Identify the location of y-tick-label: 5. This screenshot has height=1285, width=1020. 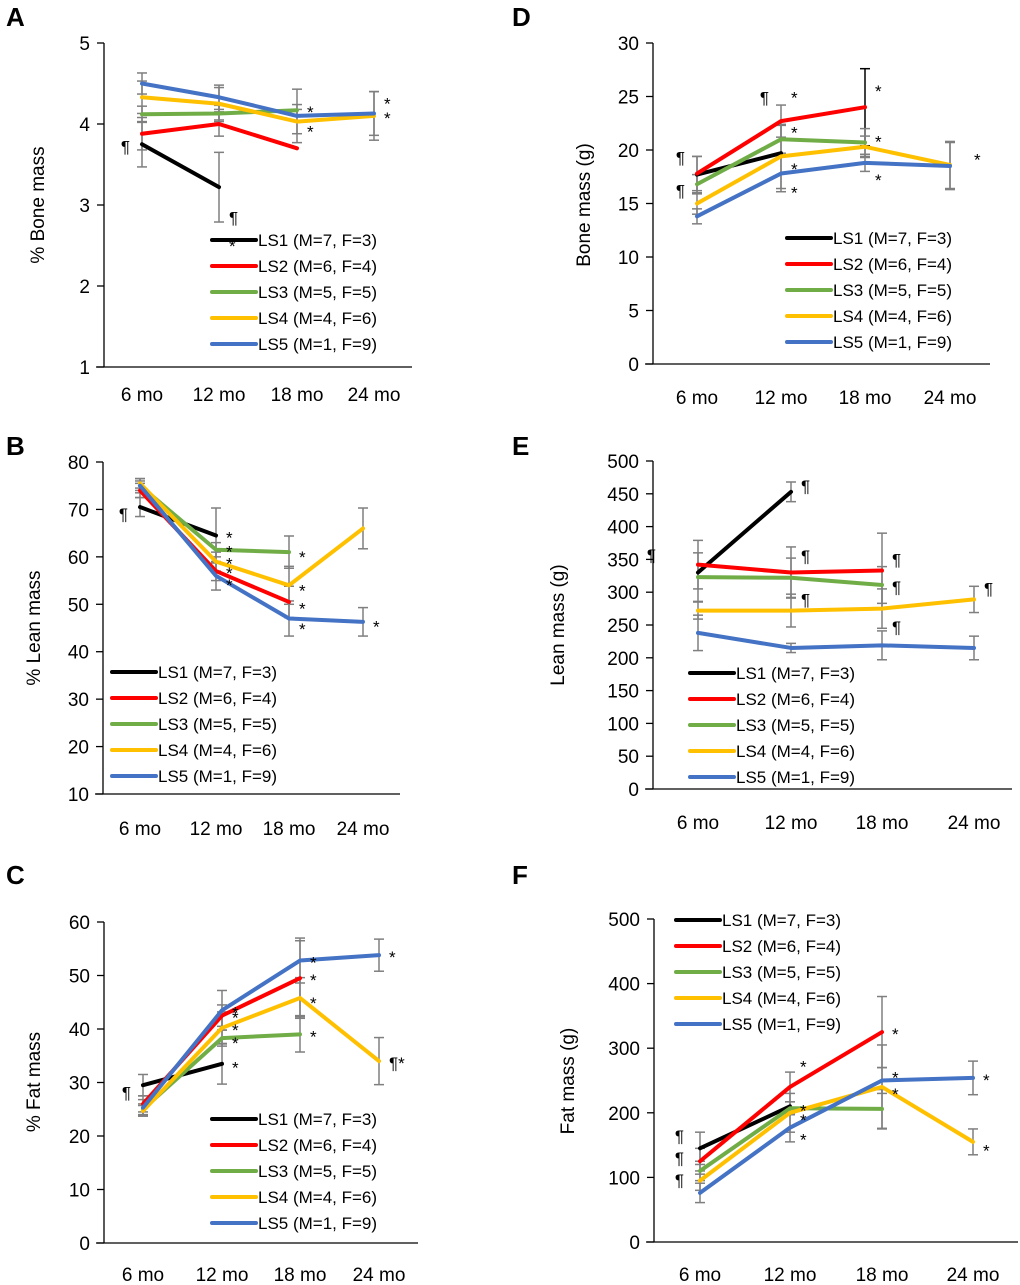
(633, 312).